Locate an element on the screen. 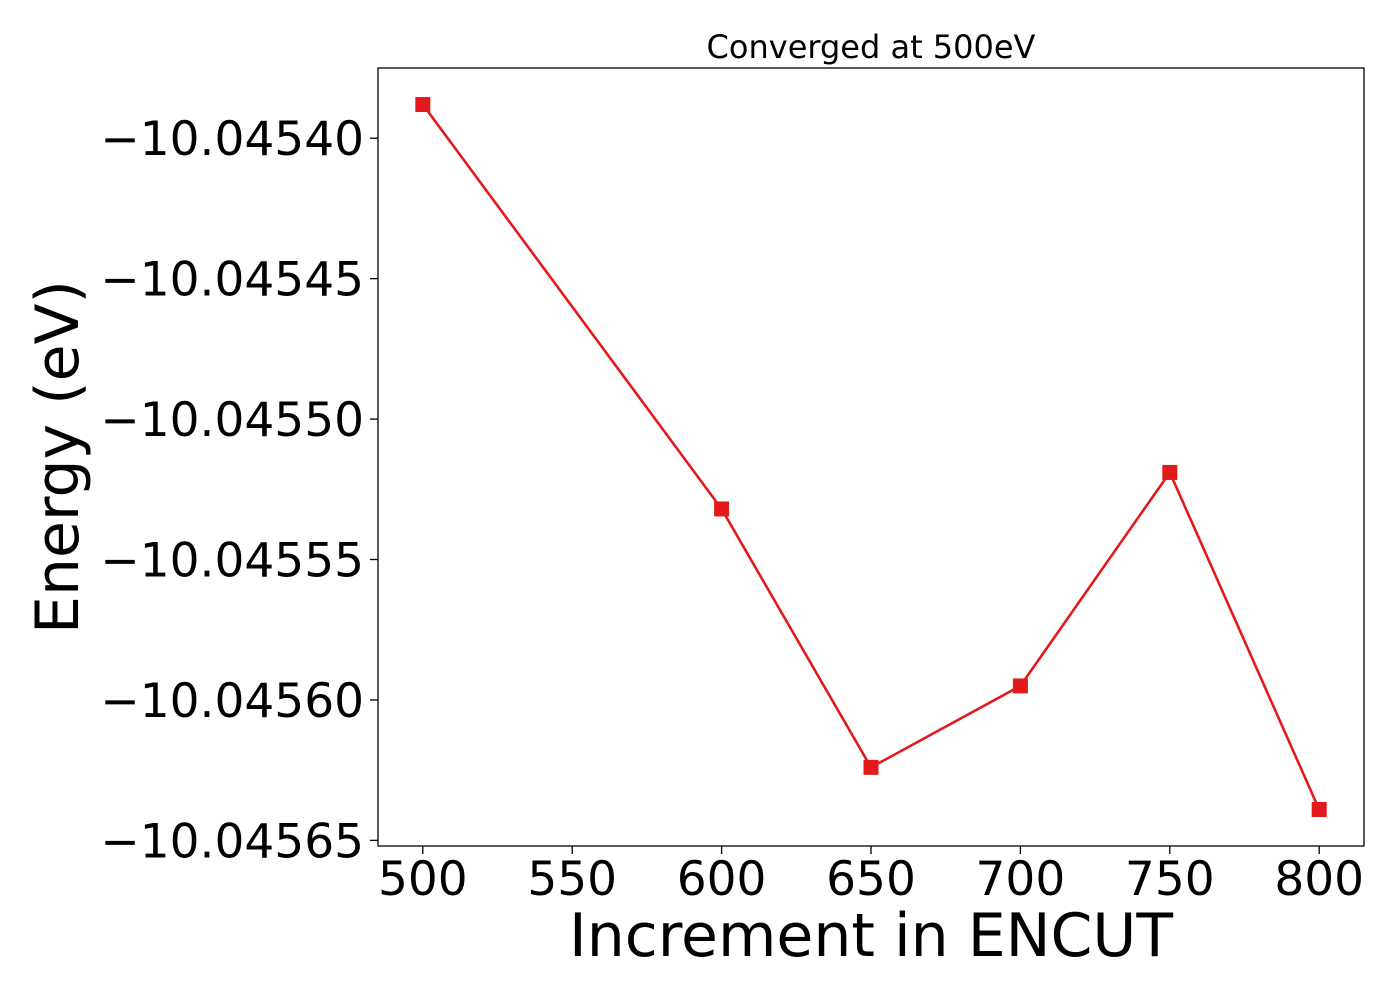 The width and height of the screenshot is (1400, 1000). x-axis: 500 550 600 650 700 750 800 is located at coordinates (871, 876).